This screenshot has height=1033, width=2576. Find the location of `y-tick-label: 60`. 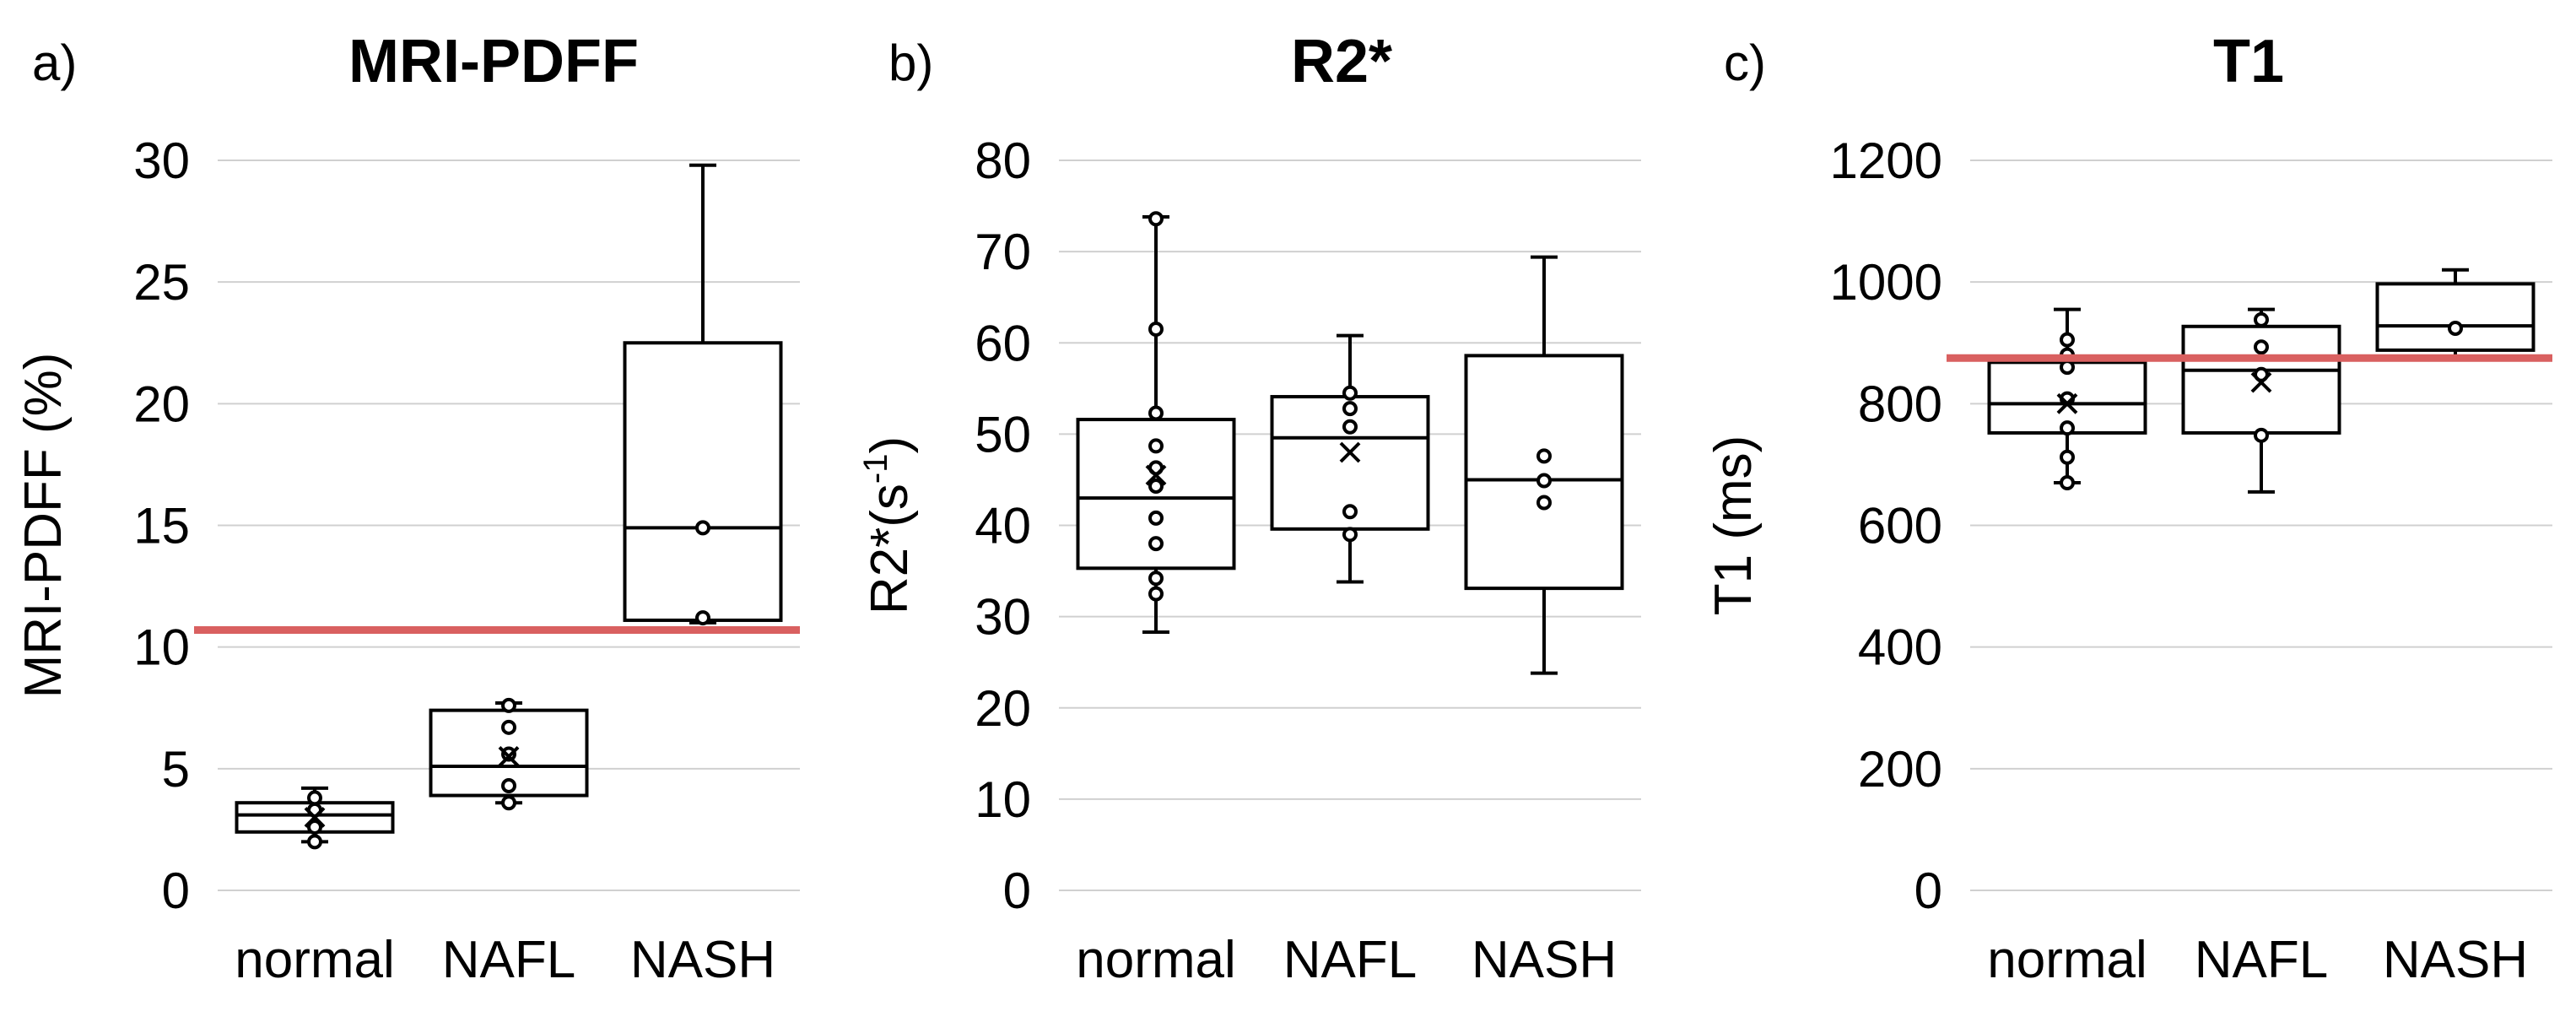

y-tick-label: 60 is located at coordinates (1003, 343).